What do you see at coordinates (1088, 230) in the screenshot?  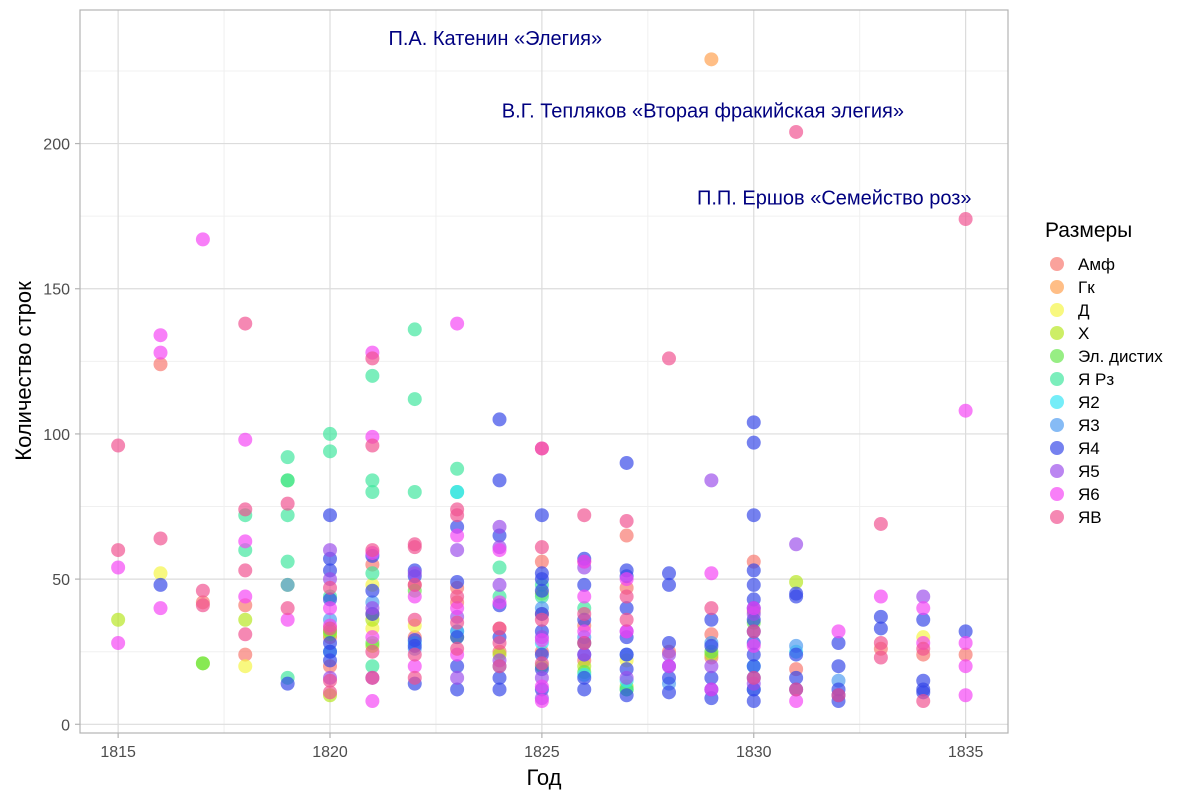 I see `legend-title: Размеры` at bounding box center [1088, 230].